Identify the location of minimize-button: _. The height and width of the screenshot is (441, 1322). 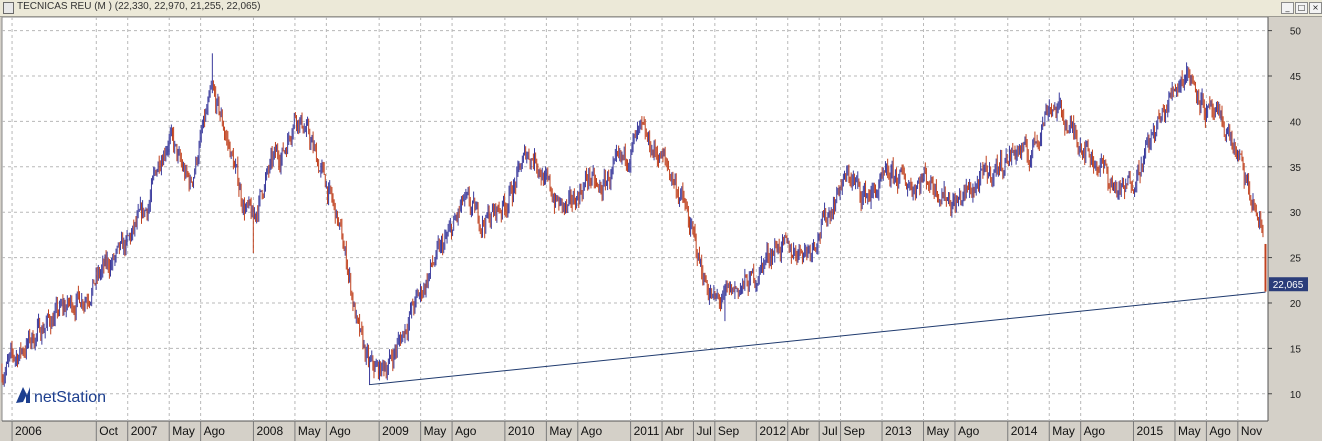
(1287, 8).